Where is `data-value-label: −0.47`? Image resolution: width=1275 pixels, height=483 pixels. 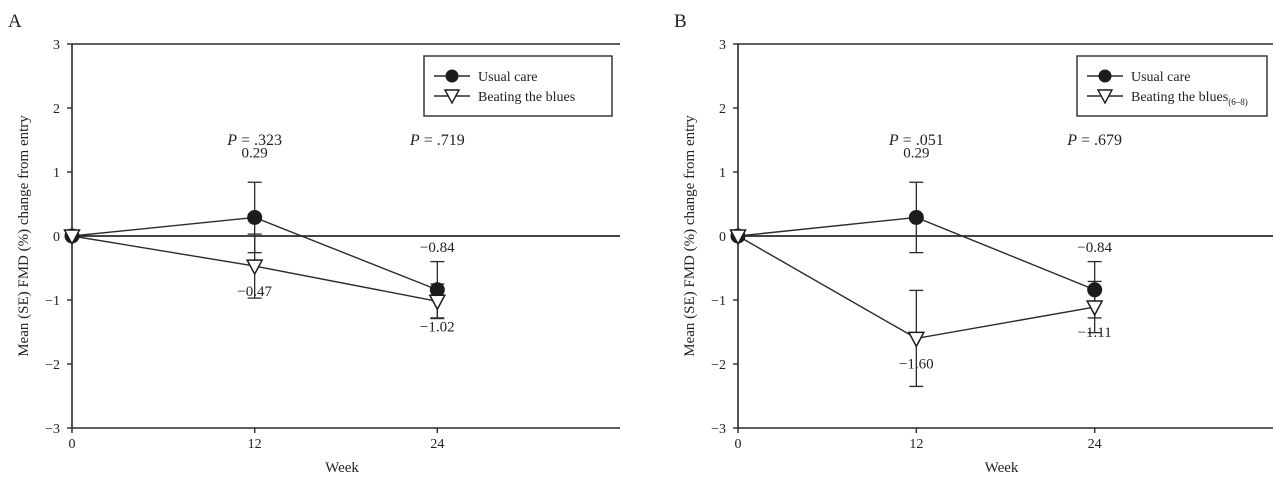
data-value-label: −0.47 is located at coordinates (254, 292).